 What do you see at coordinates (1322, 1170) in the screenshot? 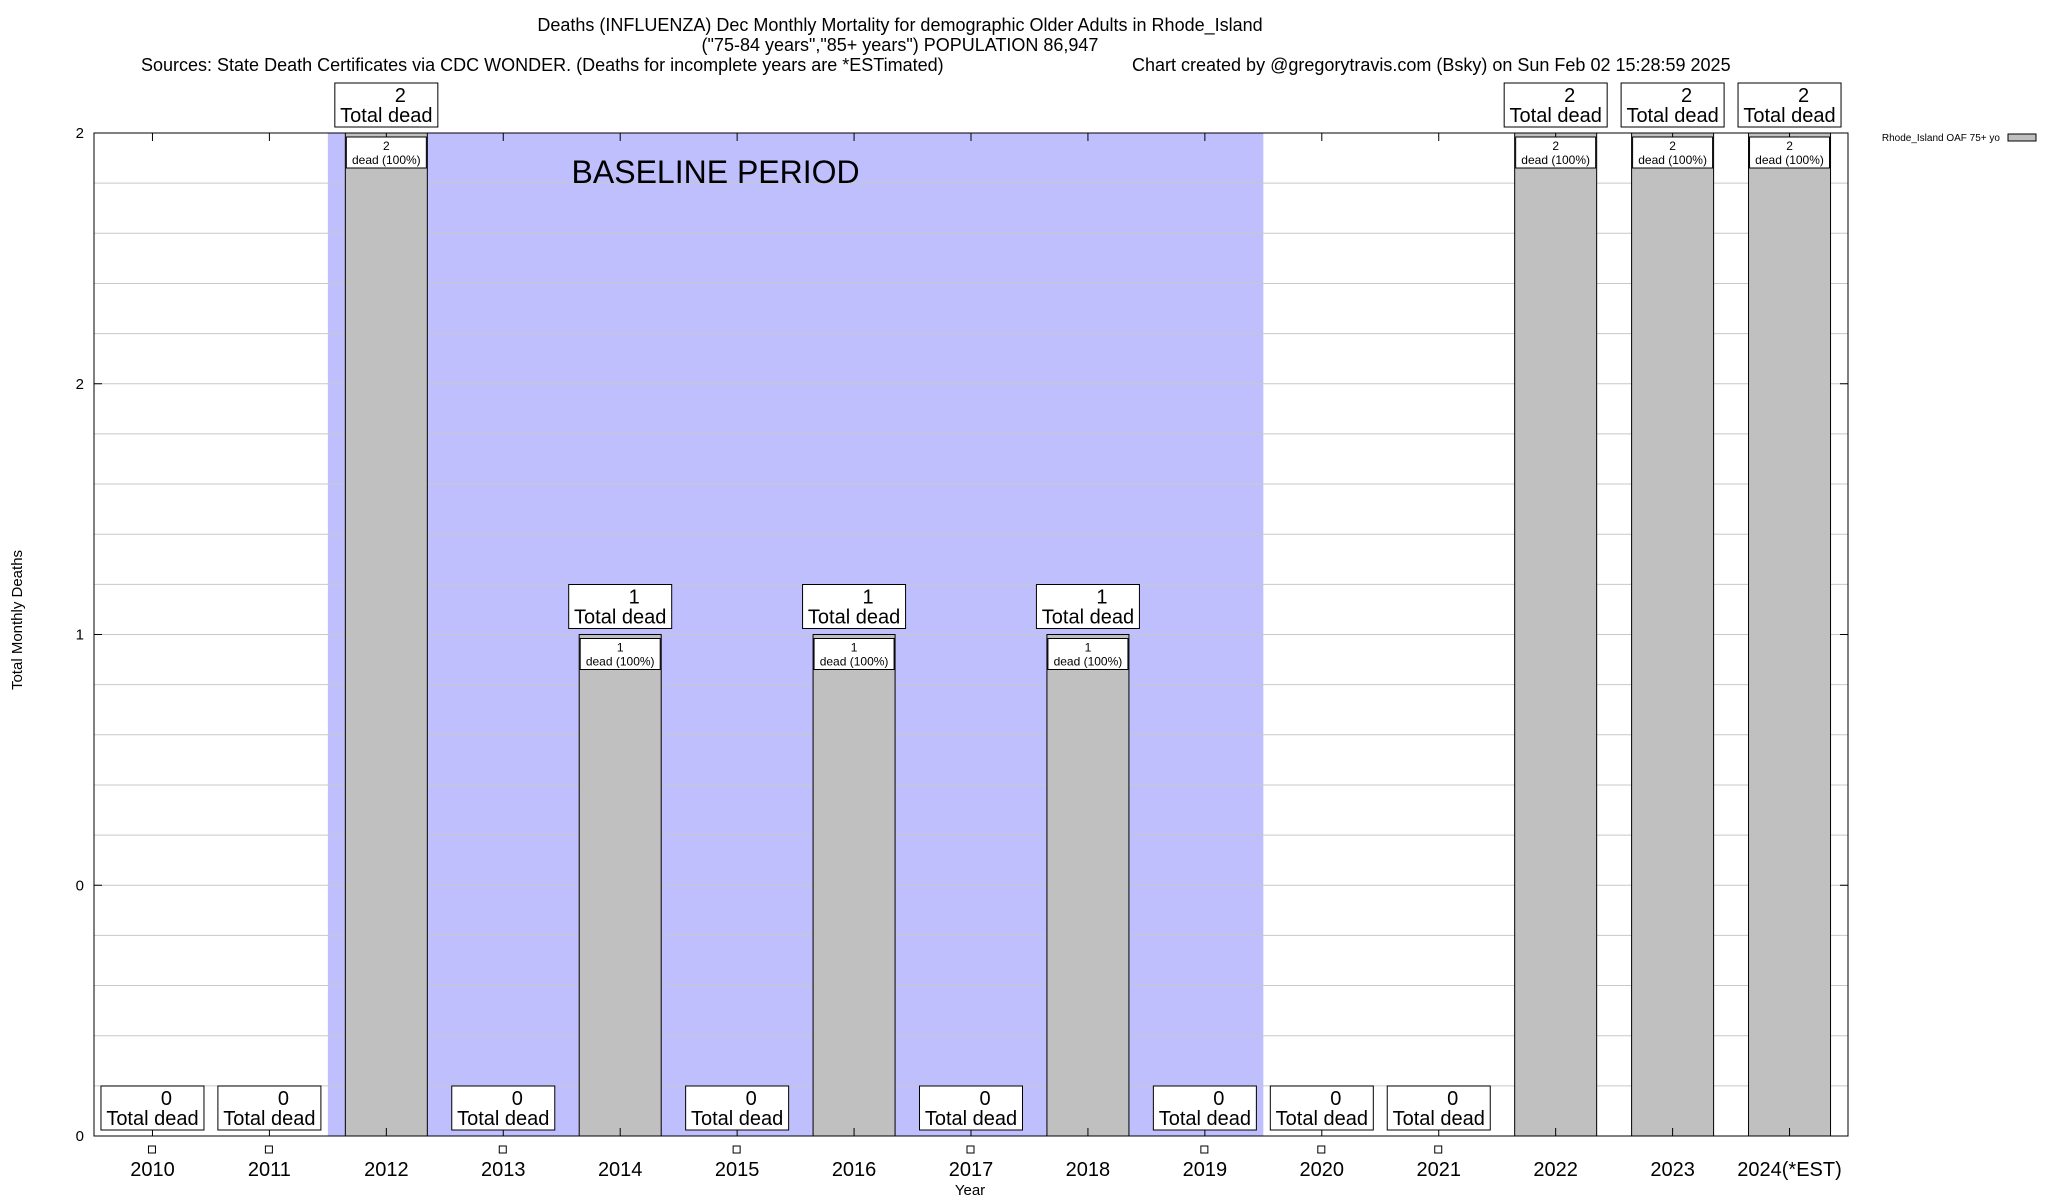
I see `x-tick-label: 2020` at bounding box center [1322, 1170].